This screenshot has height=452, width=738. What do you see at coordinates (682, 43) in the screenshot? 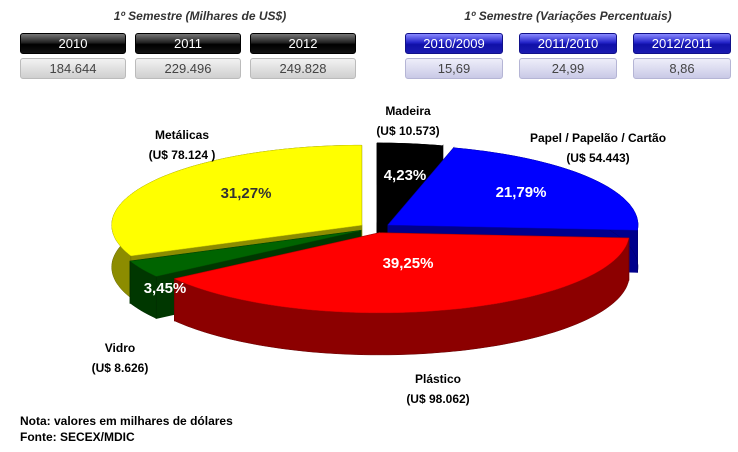
I see `period-header: 2012/2011` at bounding box center [682, 43].